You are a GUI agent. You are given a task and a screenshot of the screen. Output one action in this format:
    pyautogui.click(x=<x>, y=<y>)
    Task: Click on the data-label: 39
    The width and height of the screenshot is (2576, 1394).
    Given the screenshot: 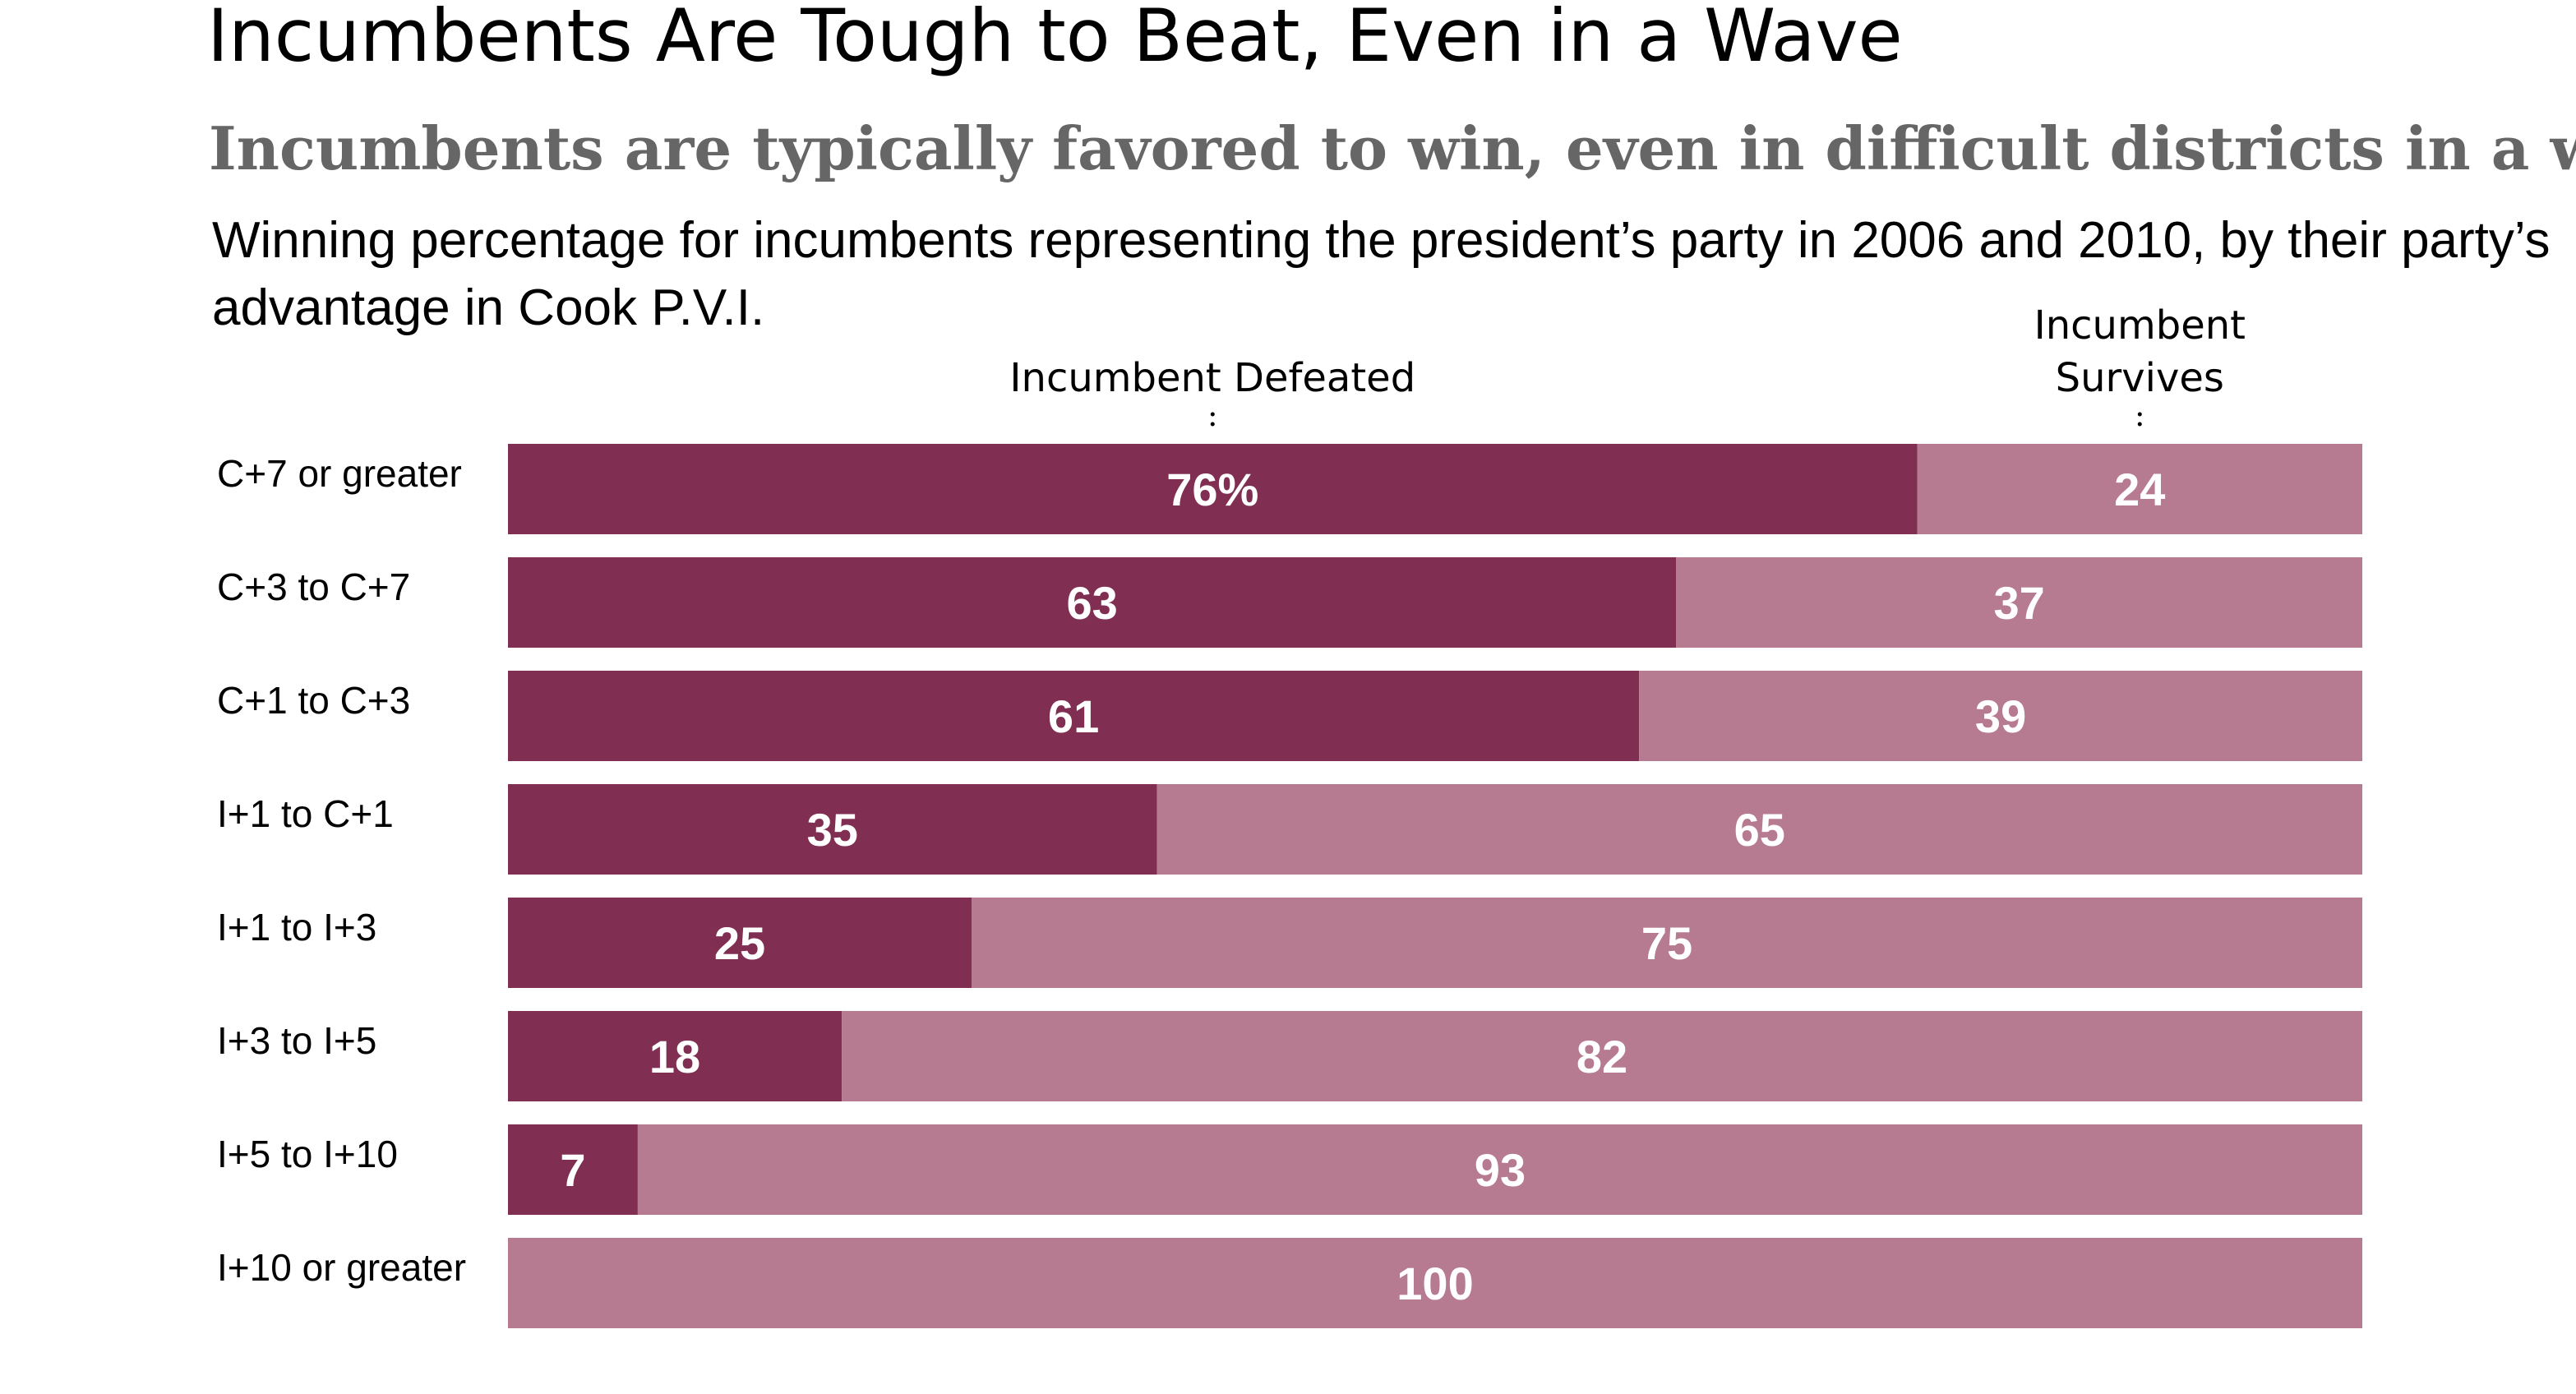 What is the action you would take?
    pyautogui.click(x=2001, y=716)
    